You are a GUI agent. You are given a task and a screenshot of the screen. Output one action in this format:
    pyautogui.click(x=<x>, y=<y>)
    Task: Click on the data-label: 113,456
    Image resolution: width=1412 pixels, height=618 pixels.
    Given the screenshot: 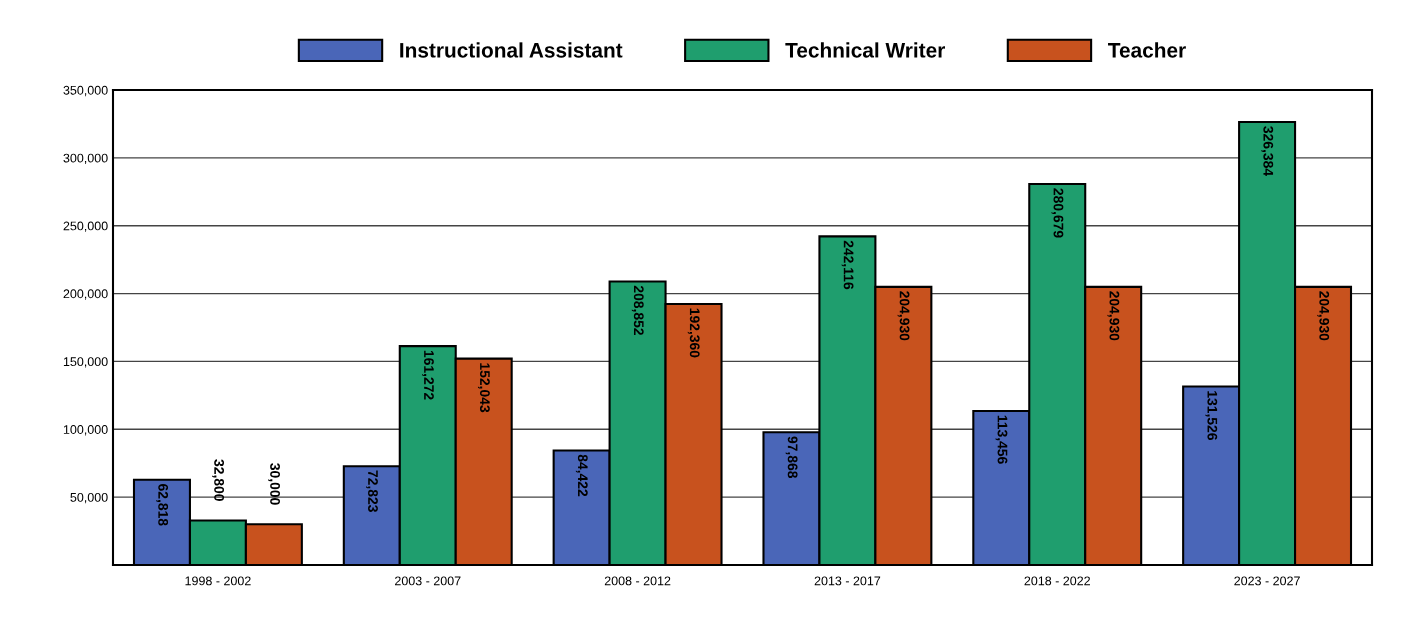 What is the action you would take?
    pyautogui.click(x=1001, y=439)
    